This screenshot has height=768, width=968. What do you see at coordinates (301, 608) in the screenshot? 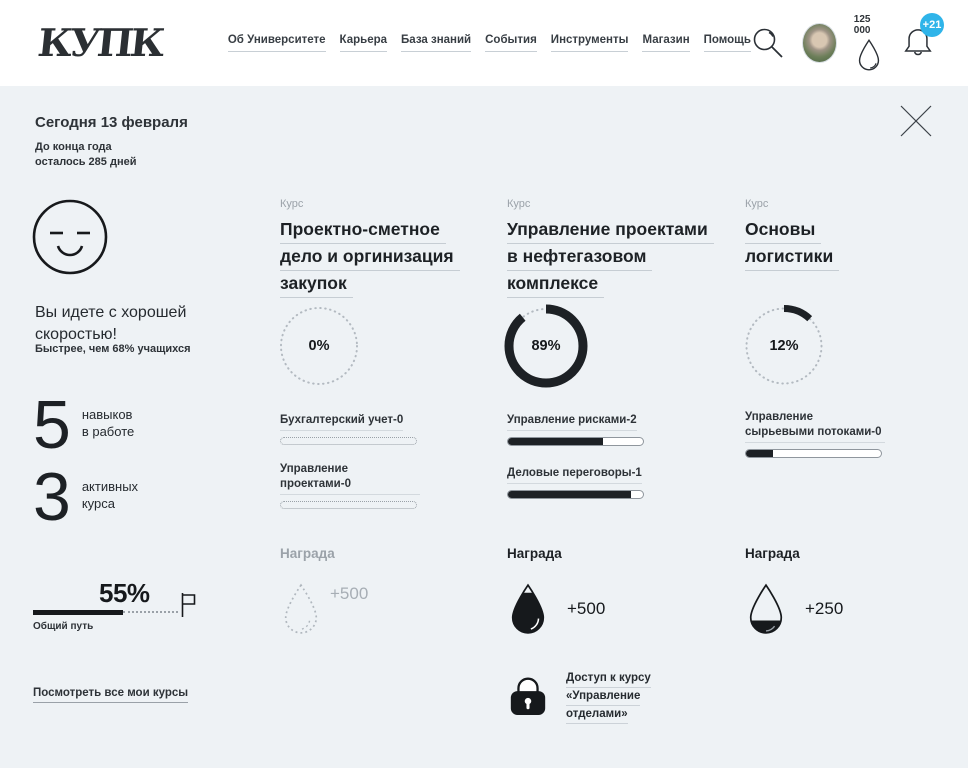
I see `reward-drop-icon-locked` at bounding box center [301, 608].